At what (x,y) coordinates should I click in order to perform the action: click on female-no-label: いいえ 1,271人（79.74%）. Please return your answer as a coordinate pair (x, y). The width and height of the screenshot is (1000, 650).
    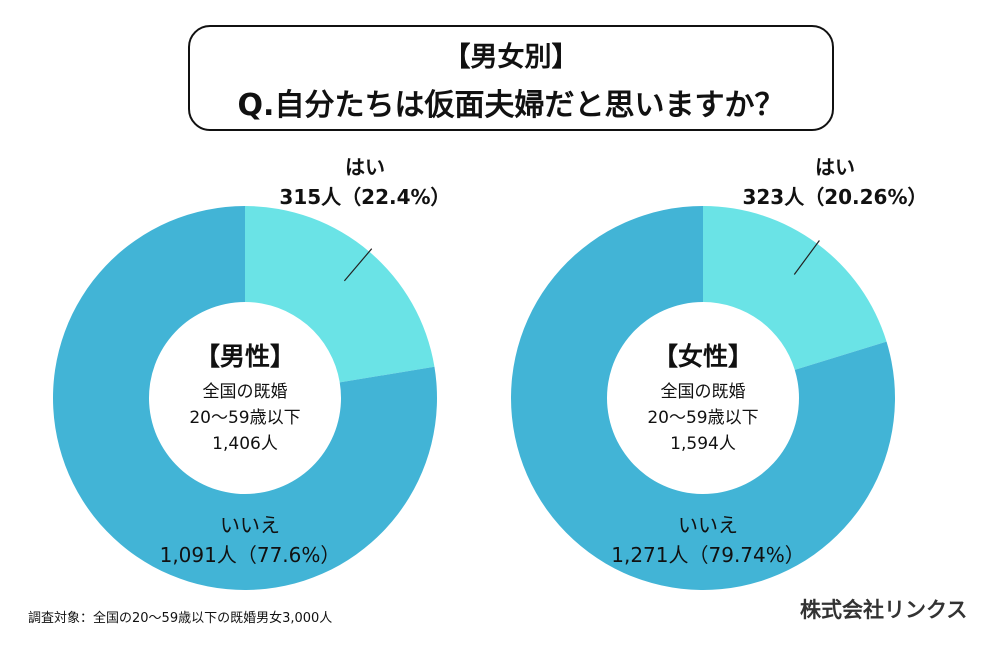
    Looking at the image, I should click on (708, 540).